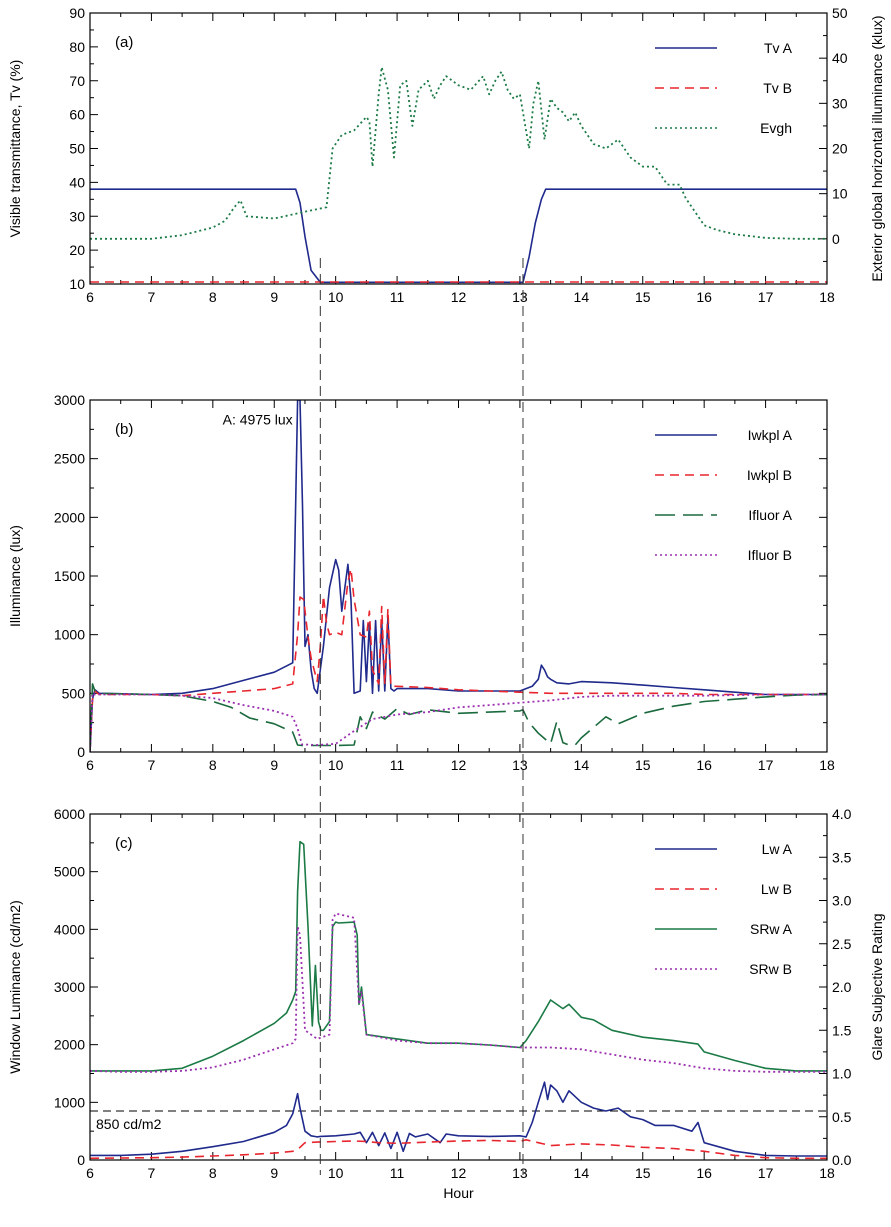  What do you see at coordinates (842, 901) in the screenshot?
I see `y2-tick-label: 3.0` at bounding box center [842, 901].